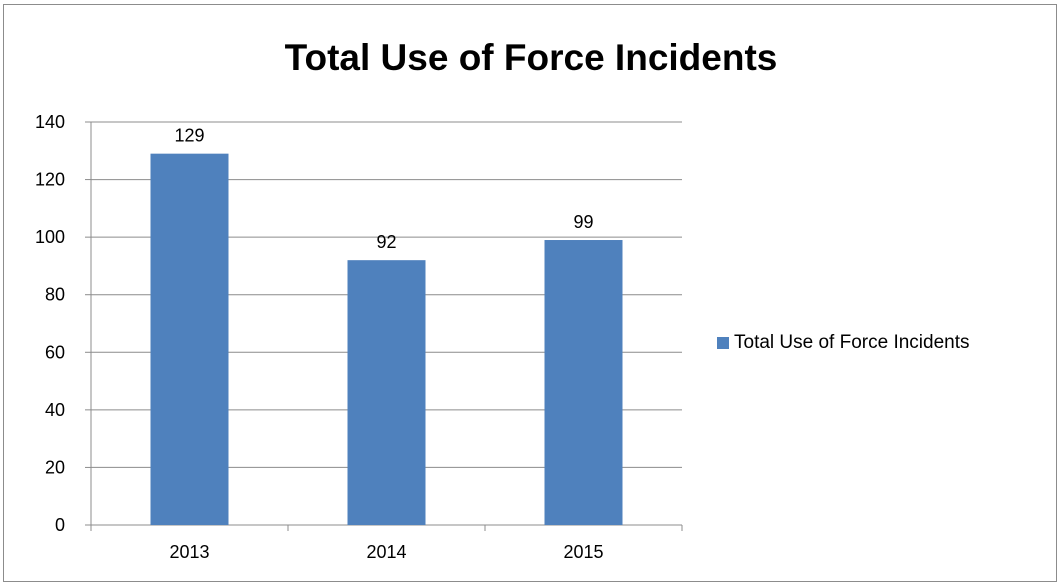 The height and width of the screenshot is (587, 1062). I want to click on legend-swatch, so click(723, 343).